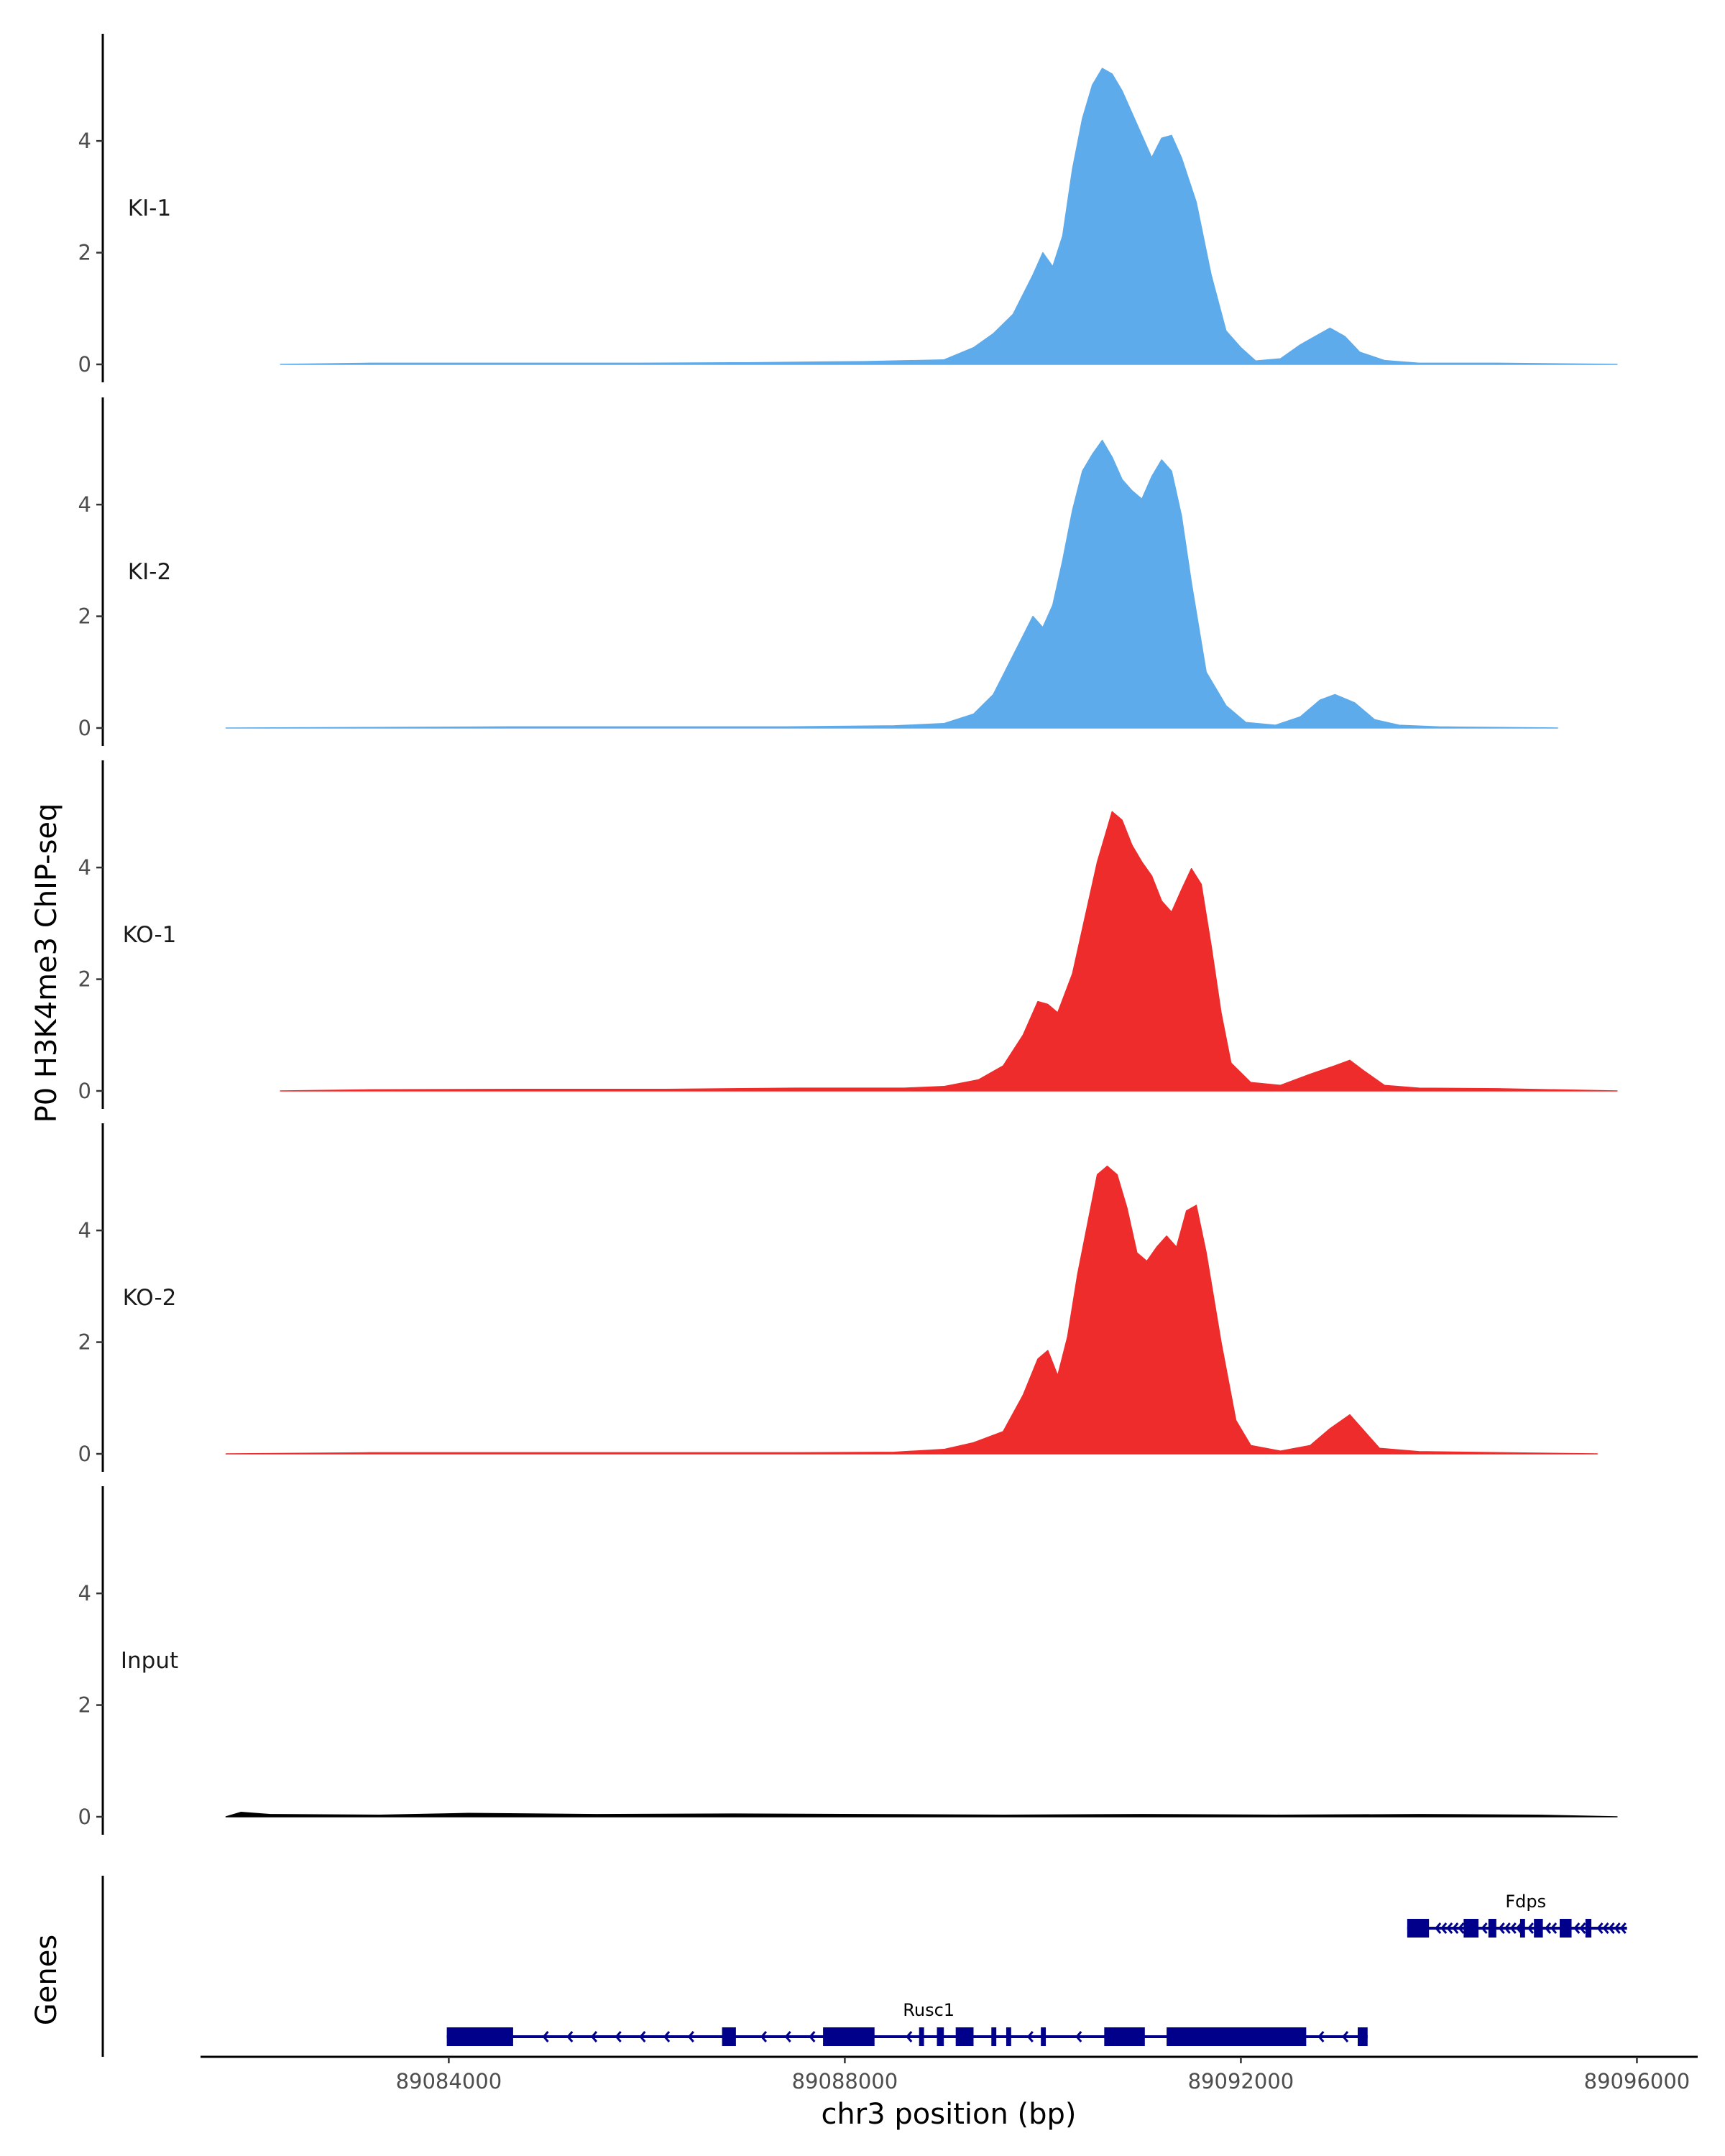  I want to click on track-panel: 0 2 4 KO-2, so click(838, 1297).